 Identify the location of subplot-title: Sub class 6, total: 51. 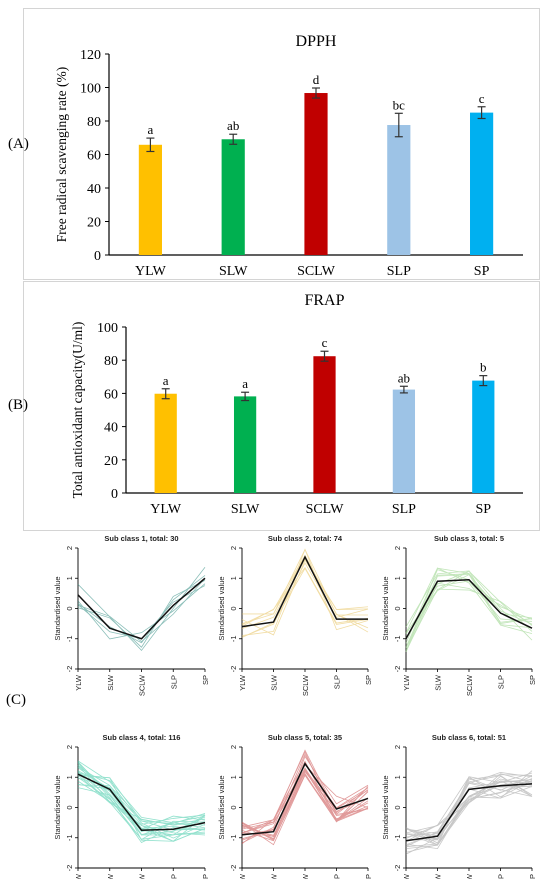
(469, 737).